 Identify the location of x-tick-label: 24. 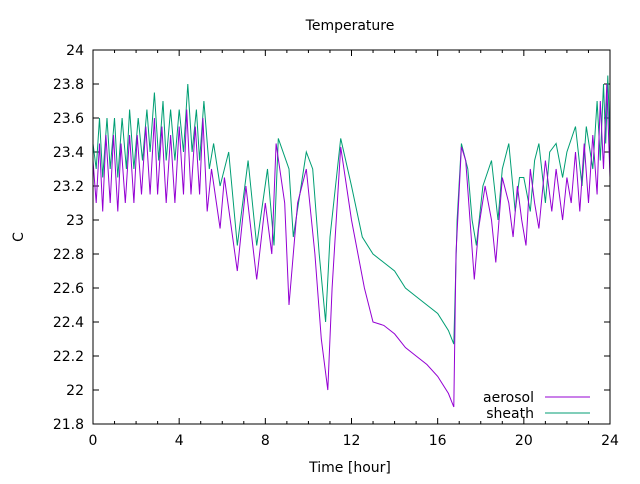
(610, 441).